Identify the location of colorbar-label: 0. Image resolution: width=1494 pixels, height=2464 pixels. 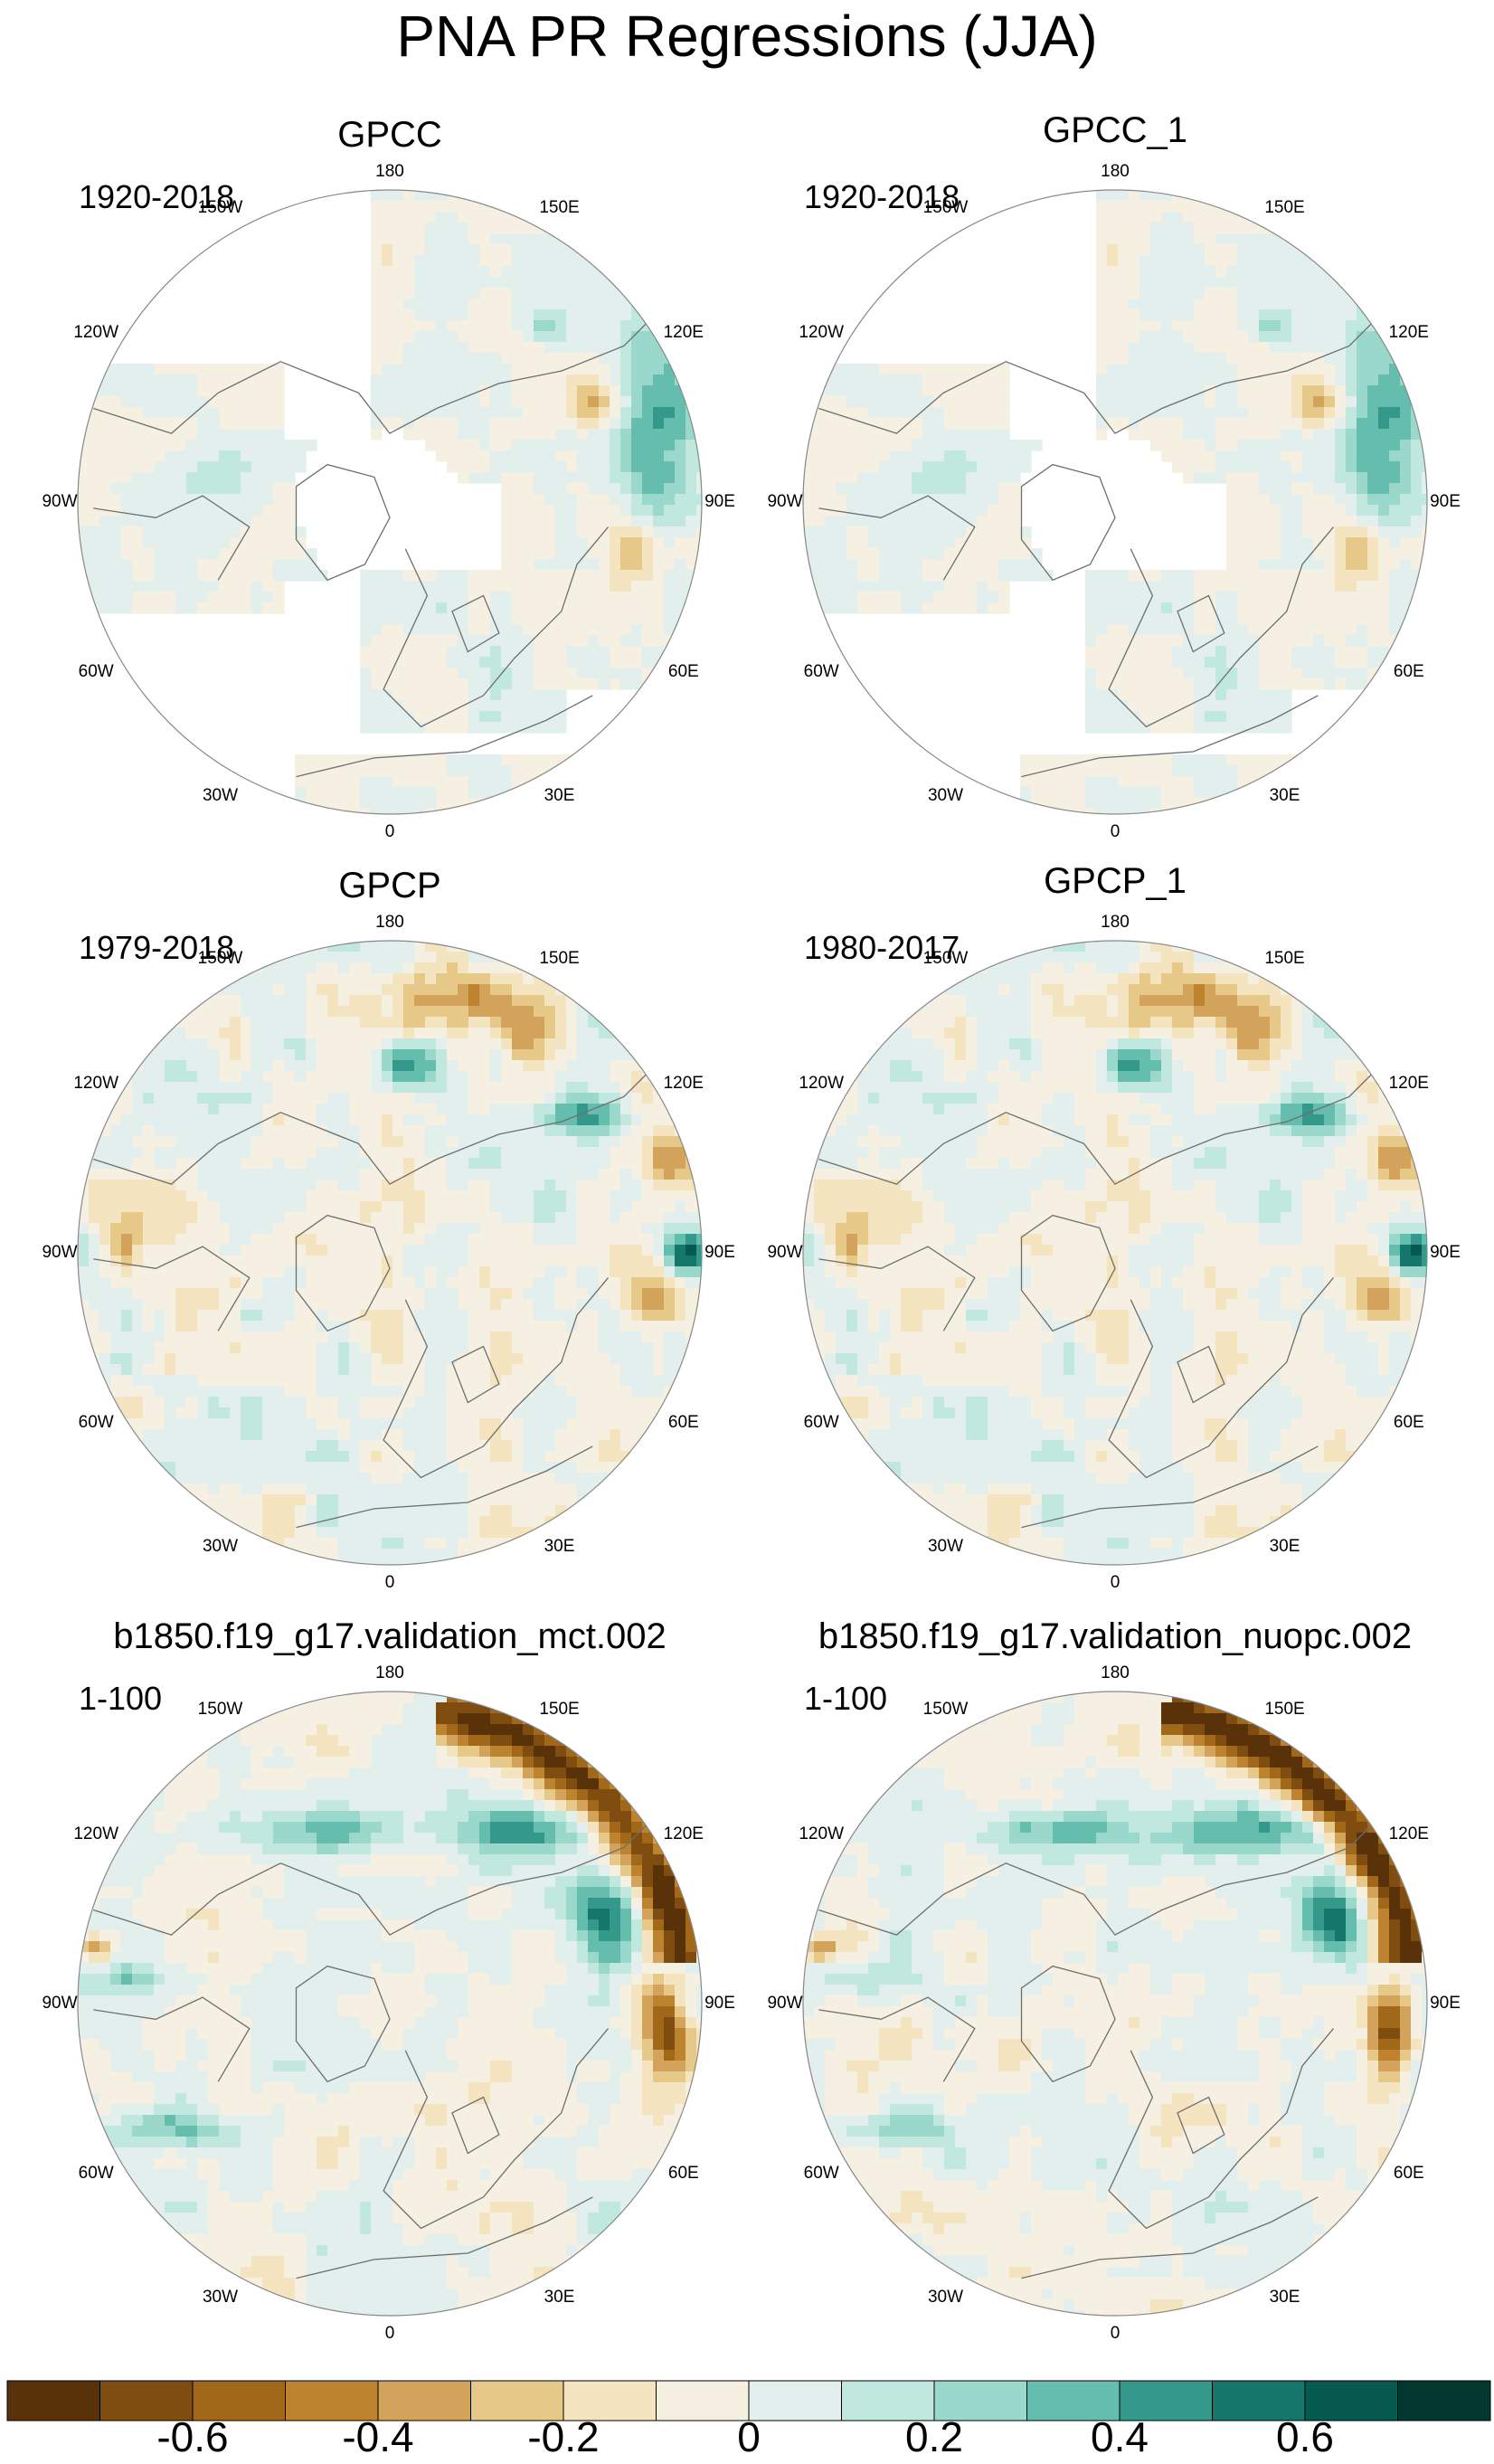
(749, 2436).